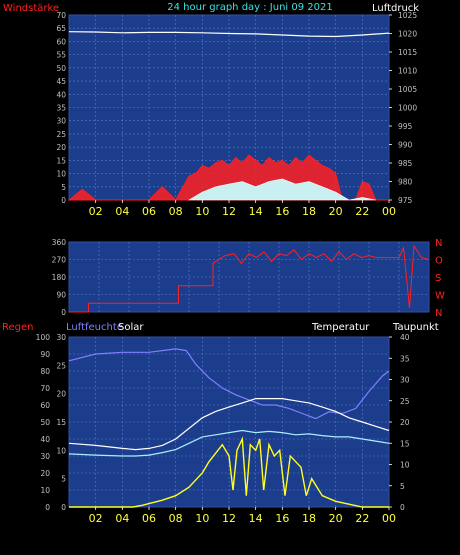 Image resolution: width=460 pixels, height=555 pixels. Describe the element at coordinates (94, 327) in the screenshot. I see `humidity-label: Luftfeuchte` at that location.